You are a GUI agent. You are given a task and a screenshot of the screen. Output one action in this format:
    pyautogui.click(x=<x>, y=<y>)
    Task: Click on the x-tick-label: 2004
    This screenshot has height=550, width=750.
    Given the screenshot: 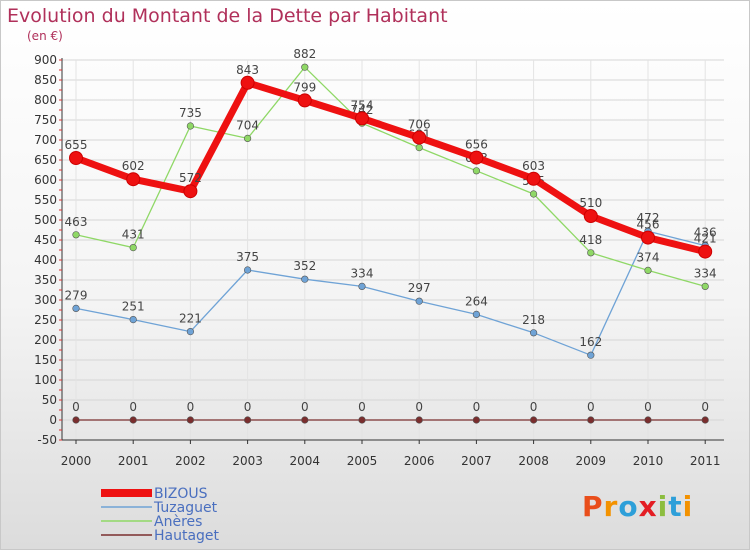 What is the action you would take?
    pyautogui.click(x=305, y=461)
    